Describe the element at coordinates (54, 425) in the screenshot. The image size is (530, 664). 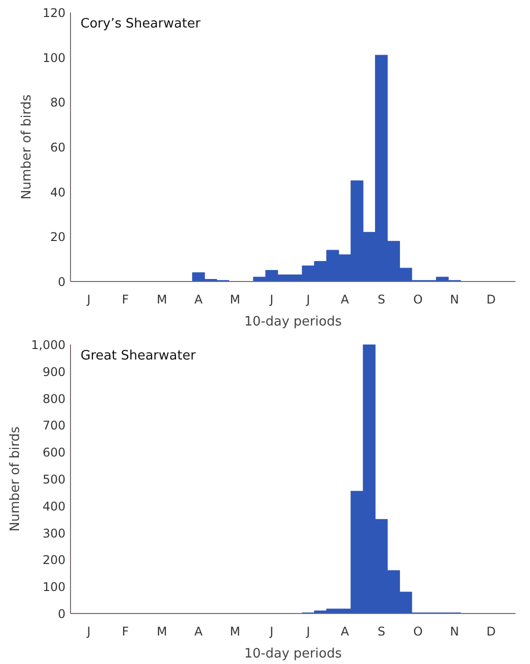
I see `y-tick-label: 700` at that location.